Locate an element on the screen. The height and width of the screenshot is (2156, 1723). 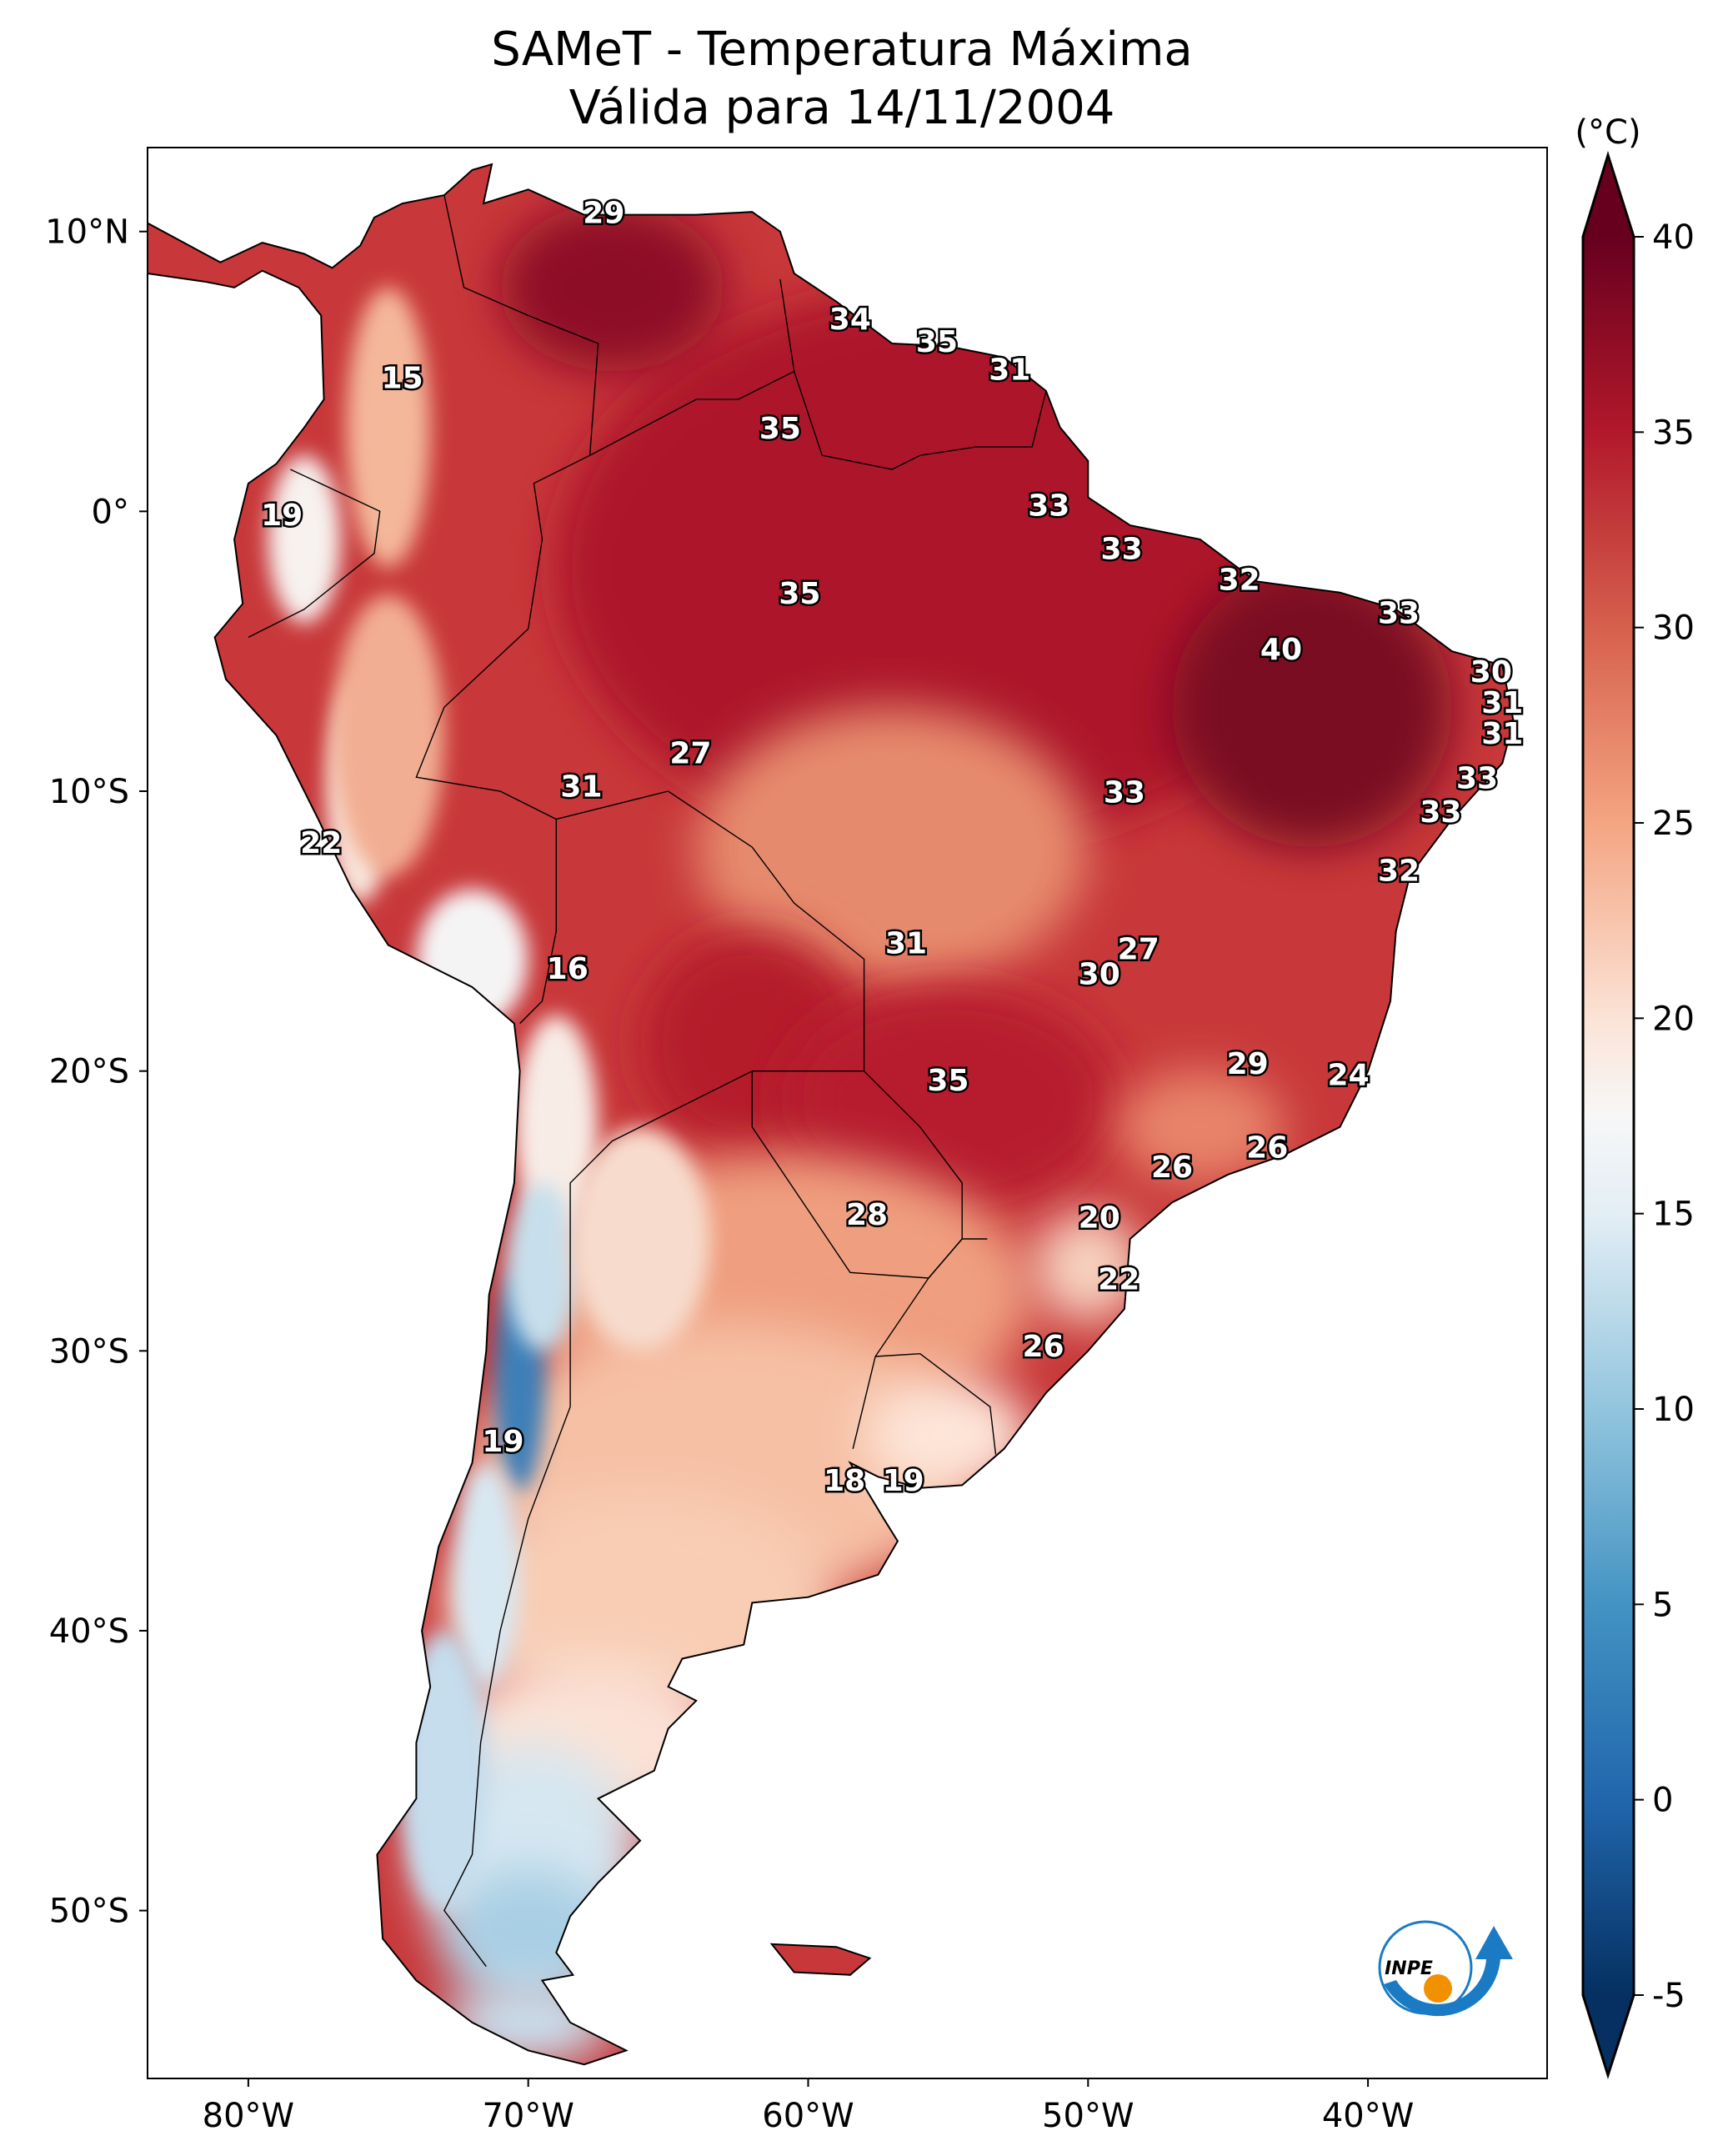
y-tick-label: 20°S is located at coordinates (89, 1072).